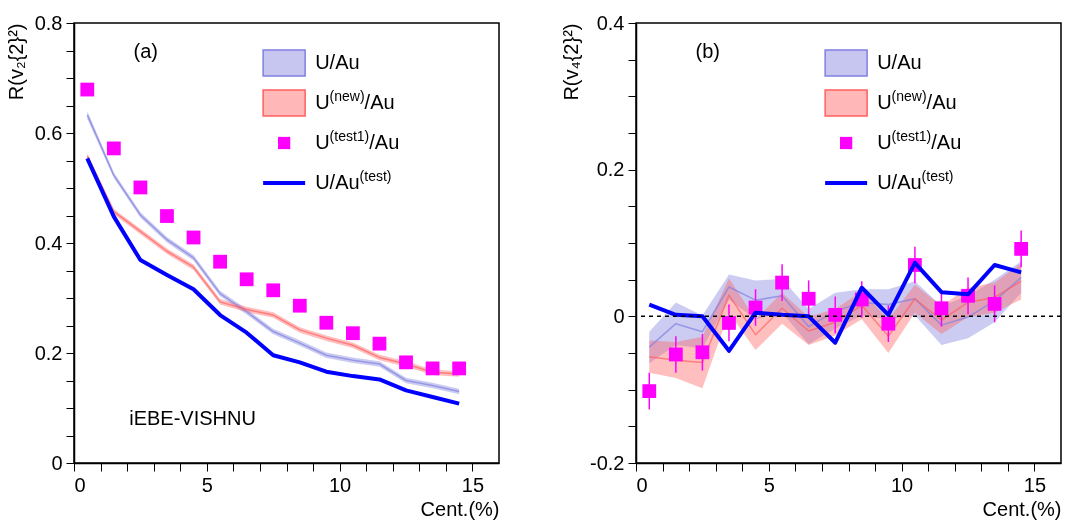 This screenshot has width=1092, height=525. I want to click on annotation: iEBE-VISHNU, so click(192, 418).